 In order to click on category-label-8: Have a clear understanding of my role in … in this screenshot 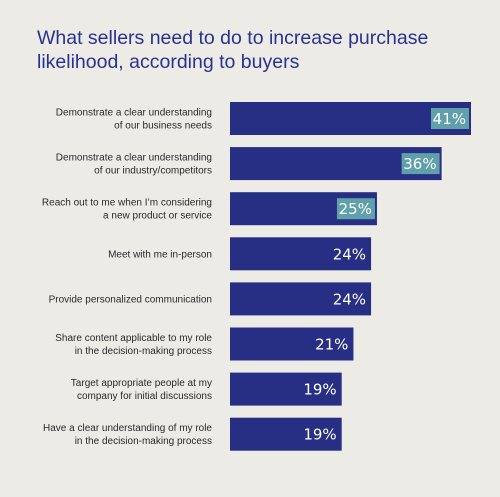, I will do `click(127, 435)`.